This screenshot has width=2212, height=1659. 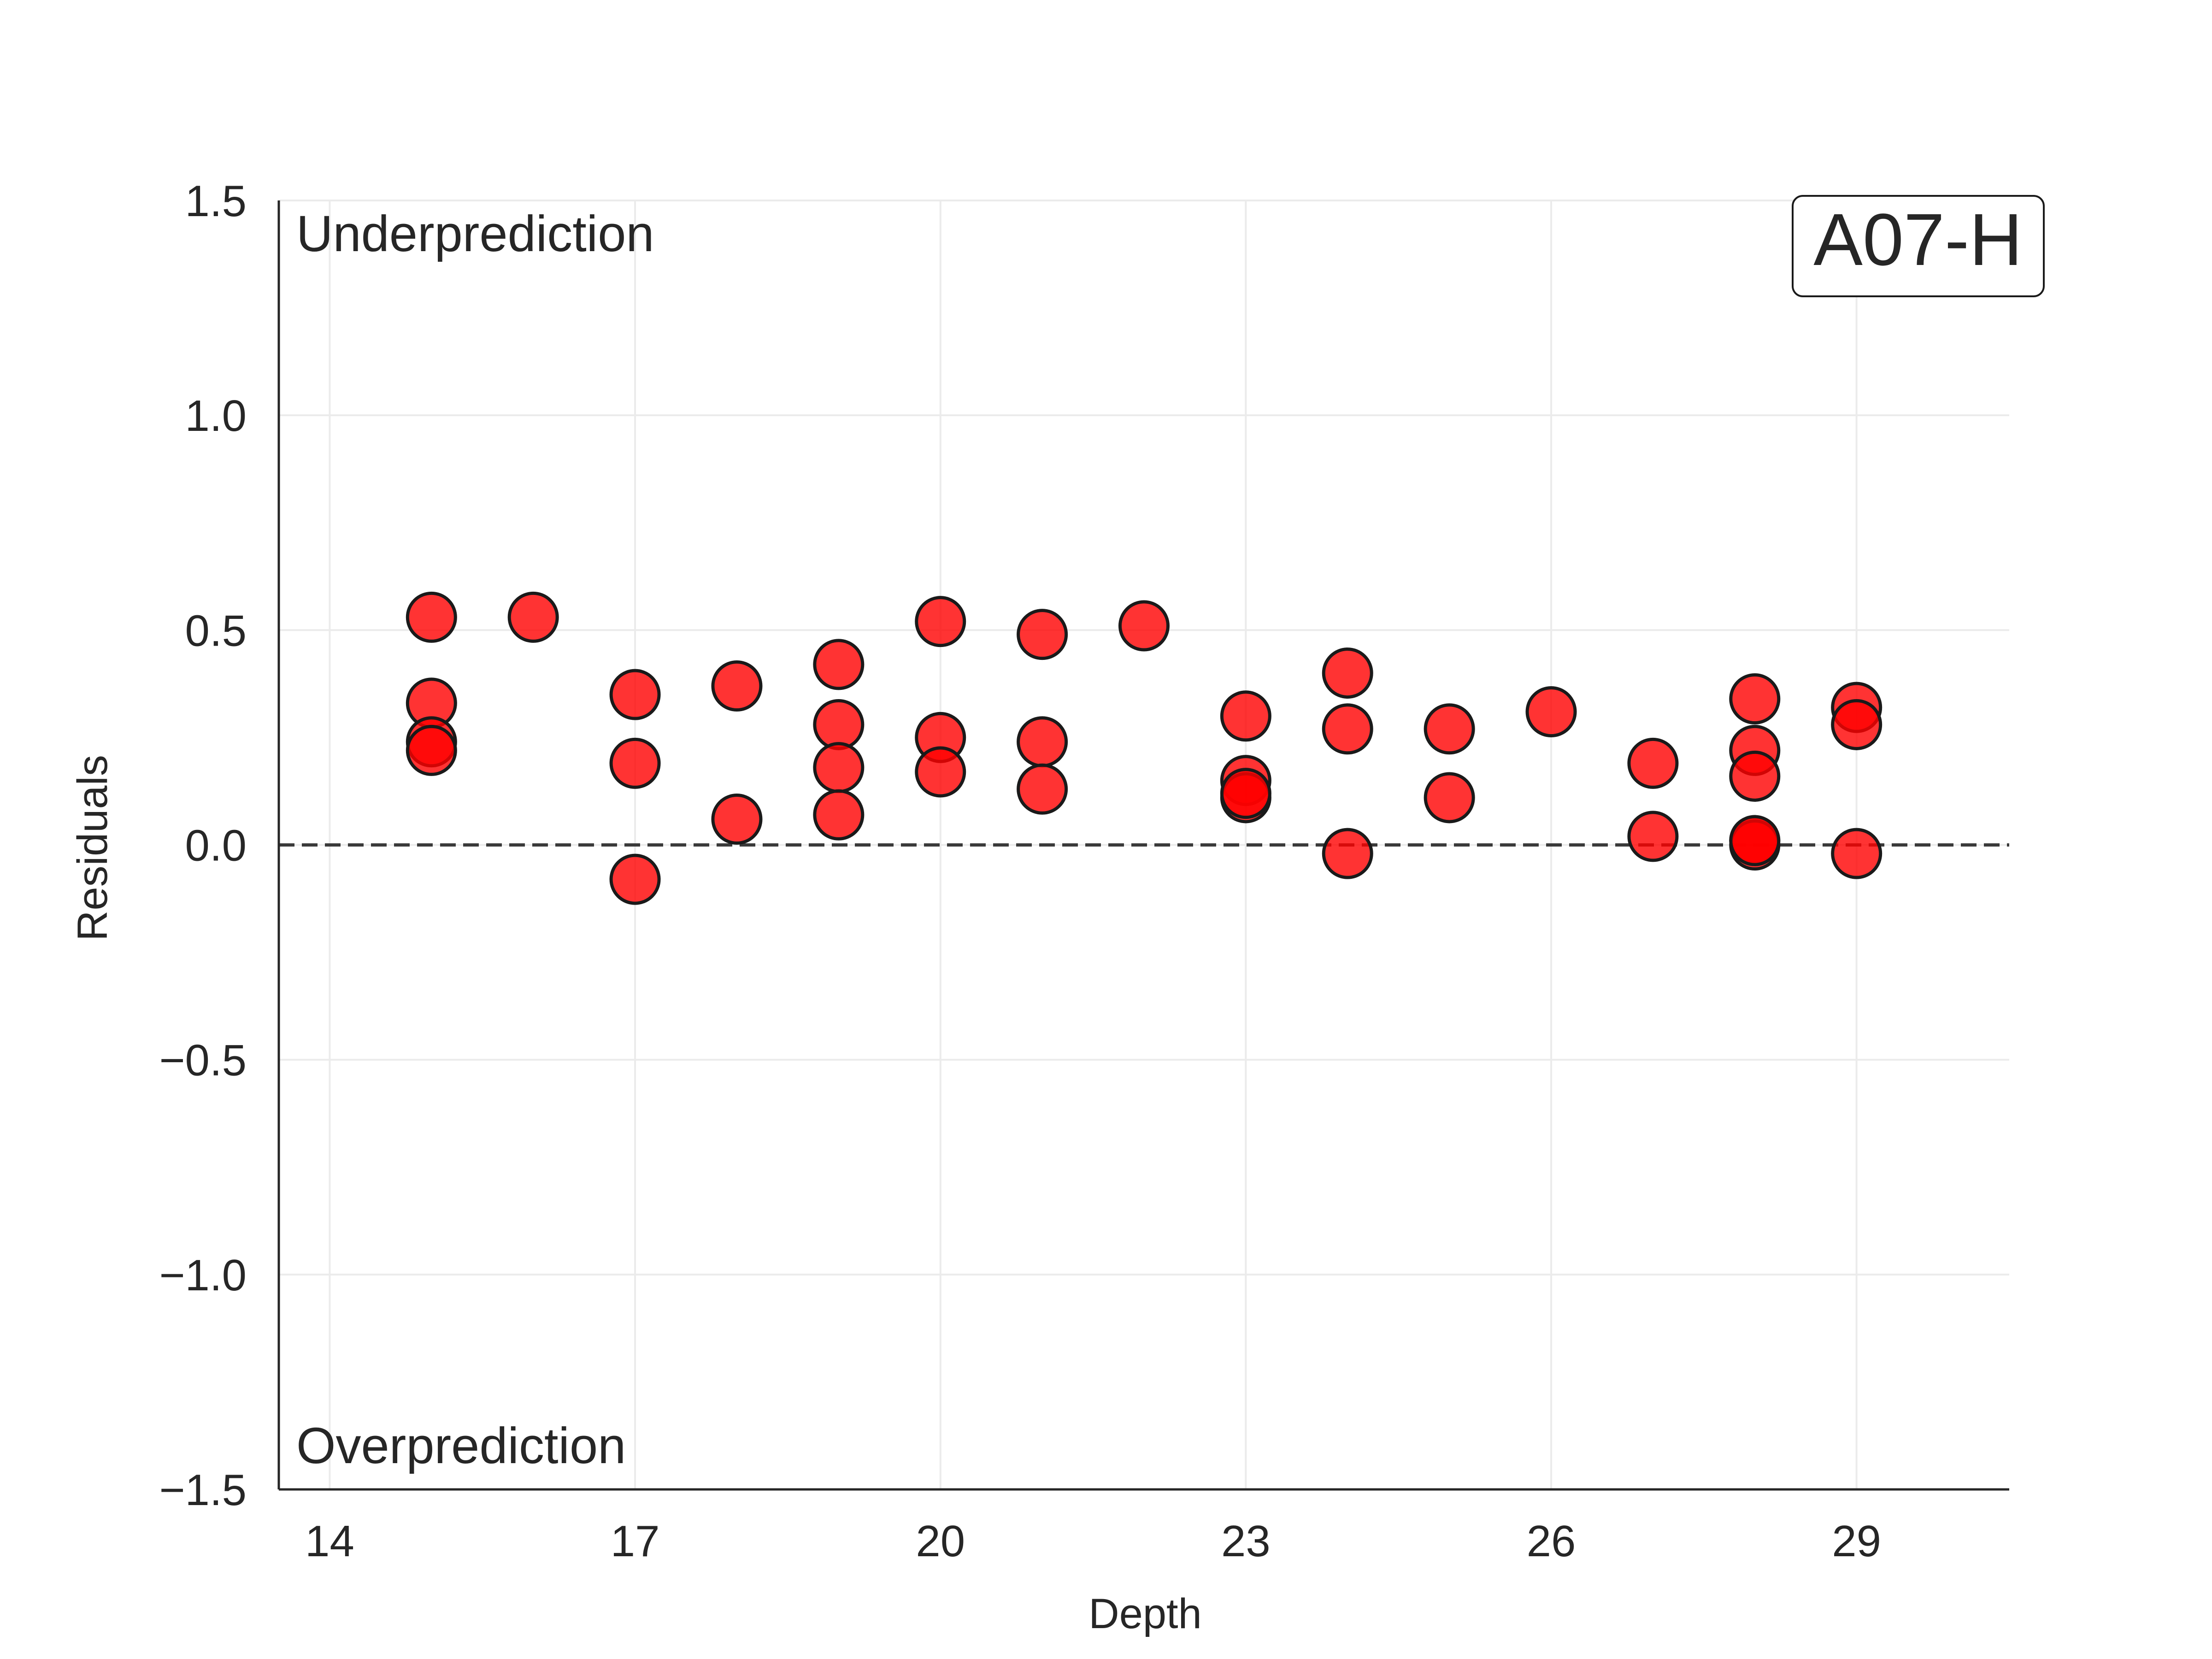 I want to click on data-points, so click(x=1144, y=748).